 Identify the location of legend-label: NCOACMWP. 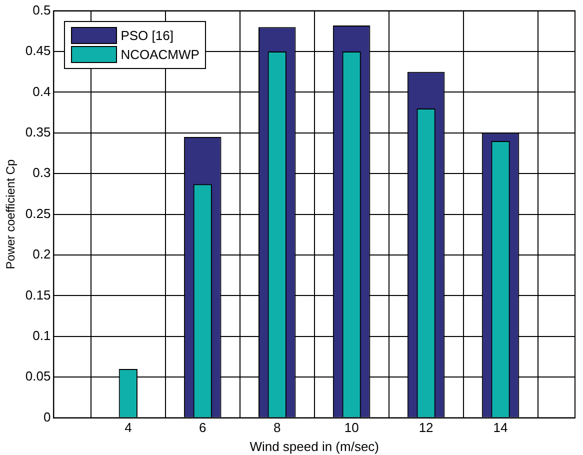
(160, 54).